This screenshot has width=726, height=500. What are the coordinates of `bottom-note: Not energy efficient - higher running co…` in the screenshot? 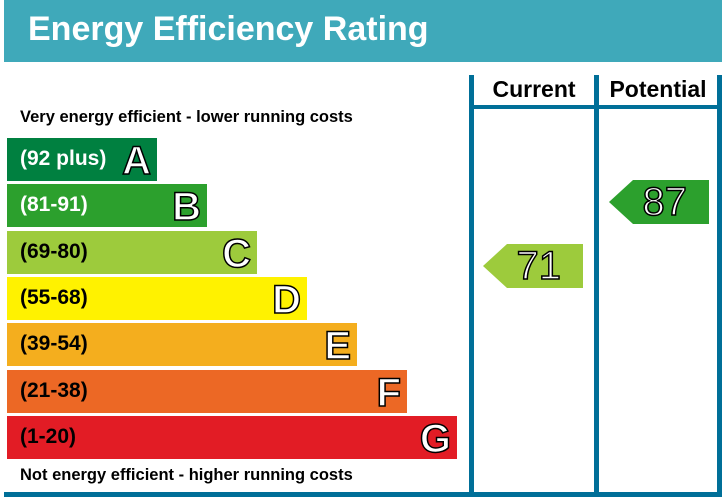 It's located at (186, 475).